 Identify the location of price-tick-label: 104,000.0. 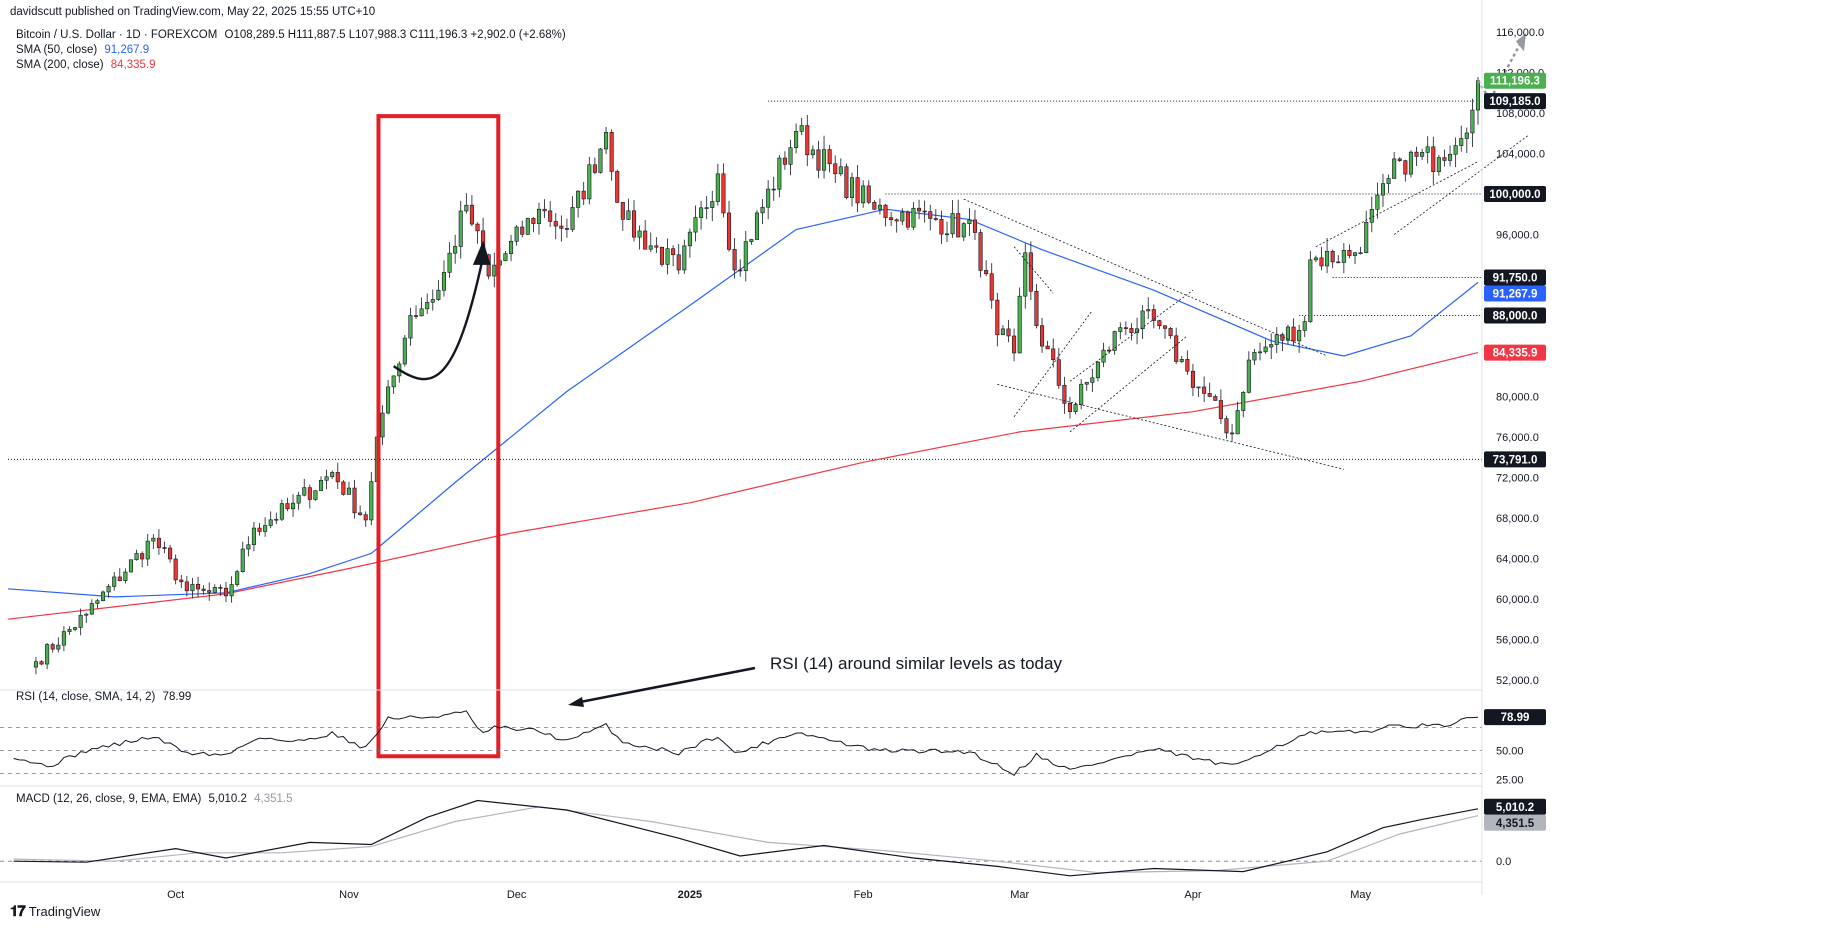
(1520, 155).